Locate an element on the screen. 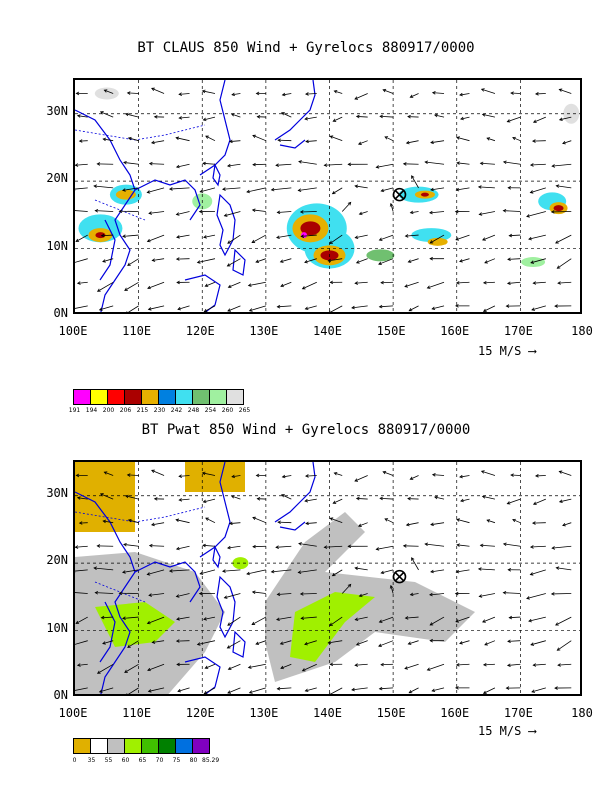 This screenshot has width=612, height=792. legend-label: 215 is located at coordinates (142, 410).